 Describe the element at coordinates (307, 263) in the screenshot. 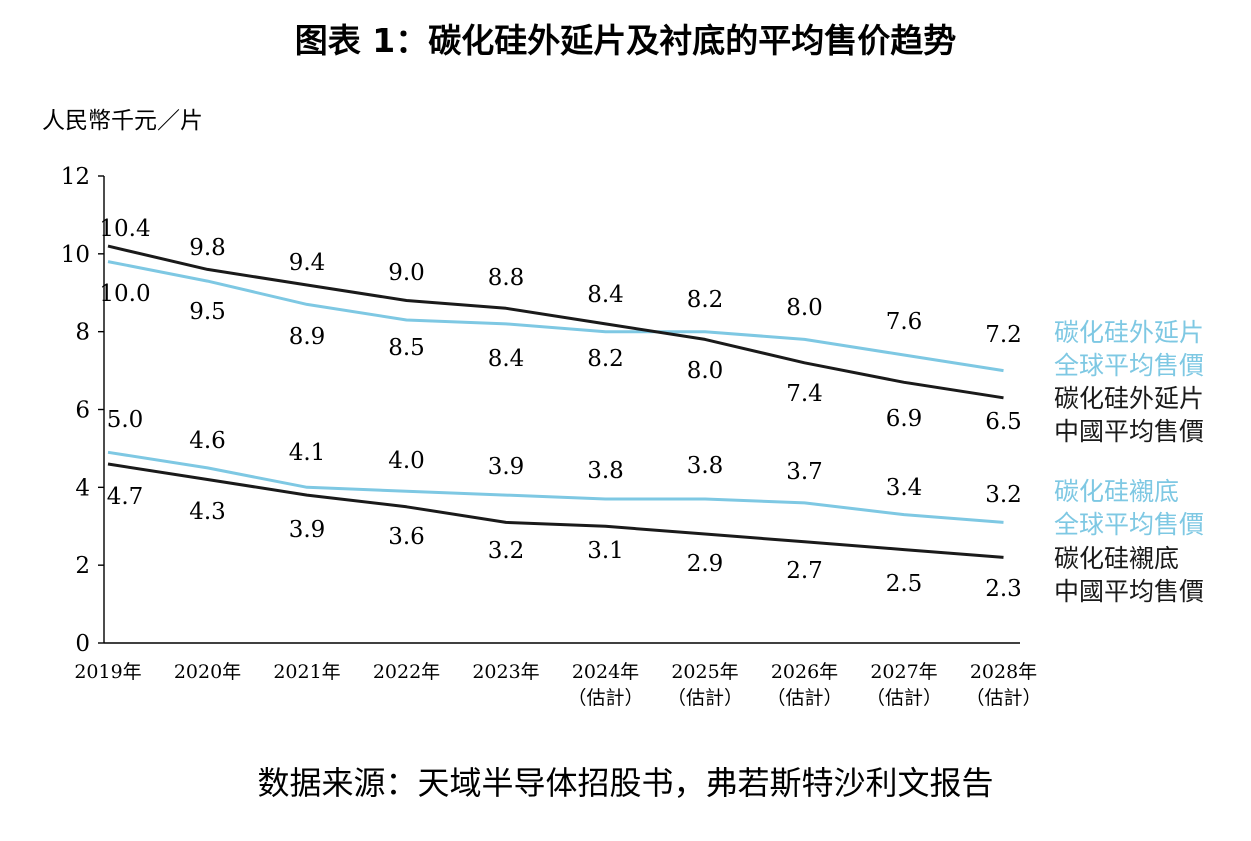

I see `data-label: 9.4` at that location.